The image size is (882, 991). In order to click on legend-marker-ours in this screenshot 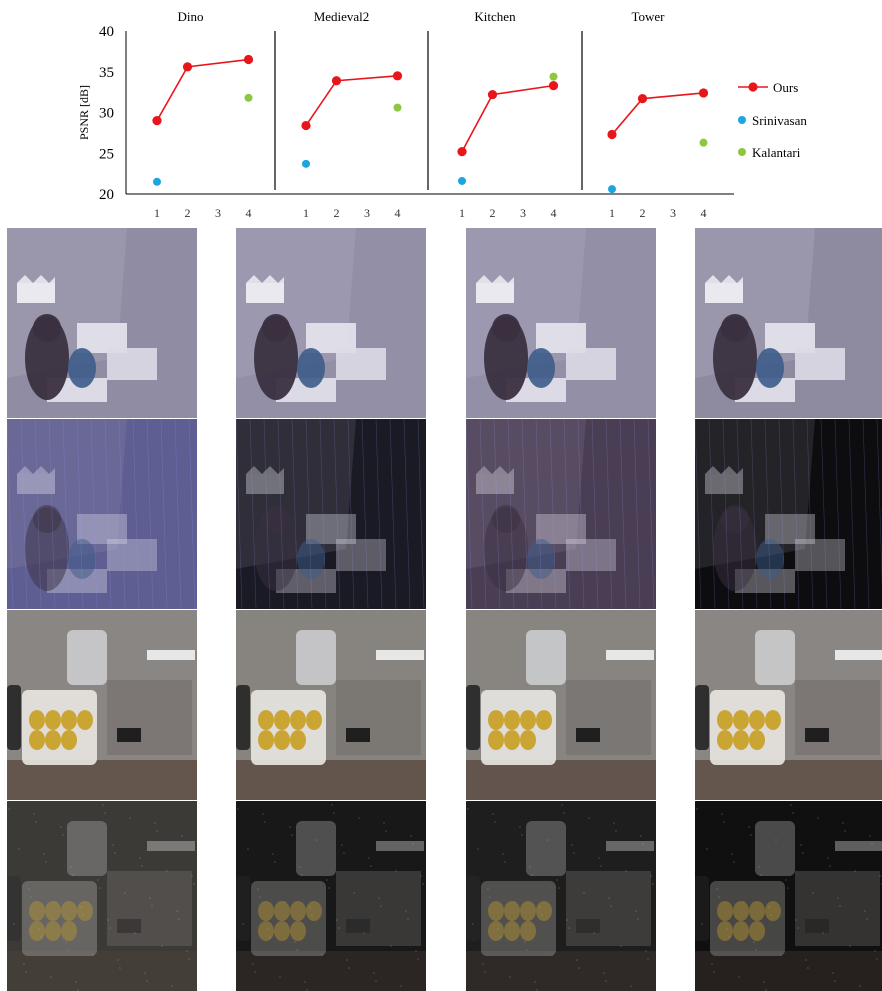, I will do `click(753, 87)`.